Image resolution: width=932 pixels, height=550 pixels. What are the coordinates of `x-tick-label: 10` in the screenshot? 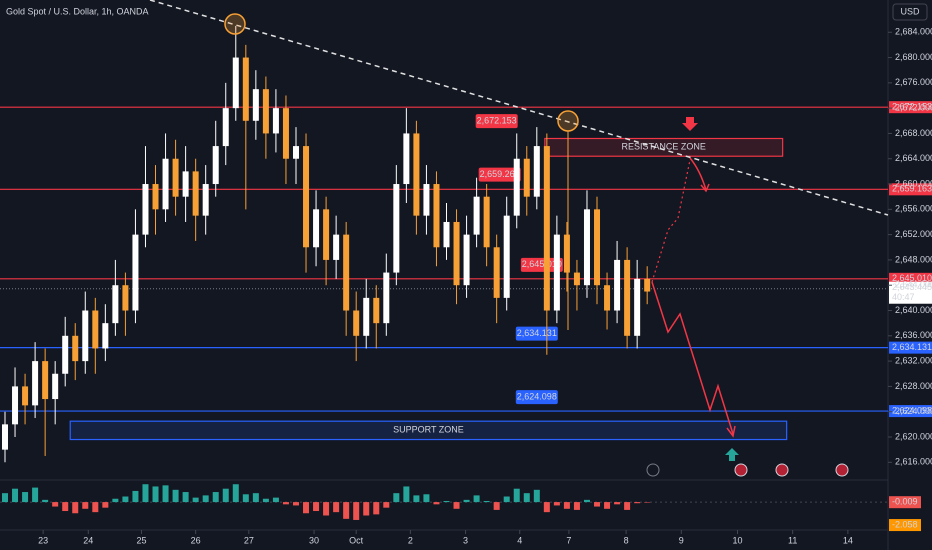 It's located at (737, 540).